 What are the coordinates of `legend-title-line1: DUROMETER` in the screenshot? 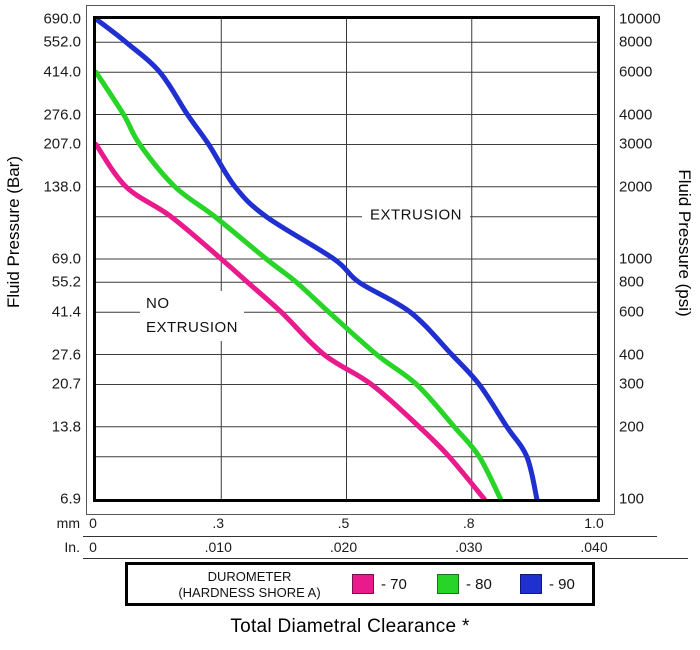 It's located at (249, 576).